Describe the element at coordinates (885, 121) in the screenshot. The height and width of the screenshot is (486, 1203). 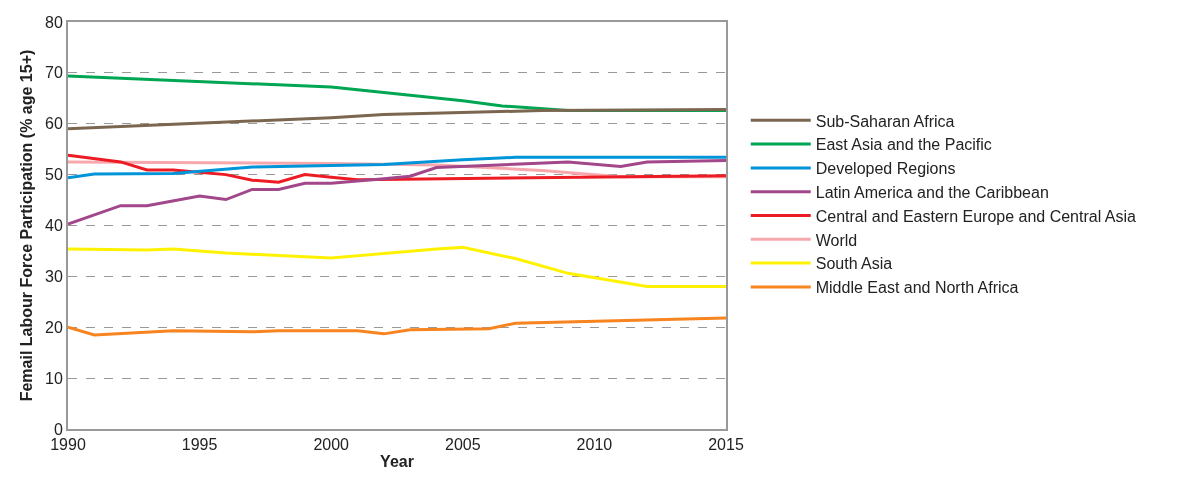
I see `legend-label: Sub-Saharan Africa` at that location.